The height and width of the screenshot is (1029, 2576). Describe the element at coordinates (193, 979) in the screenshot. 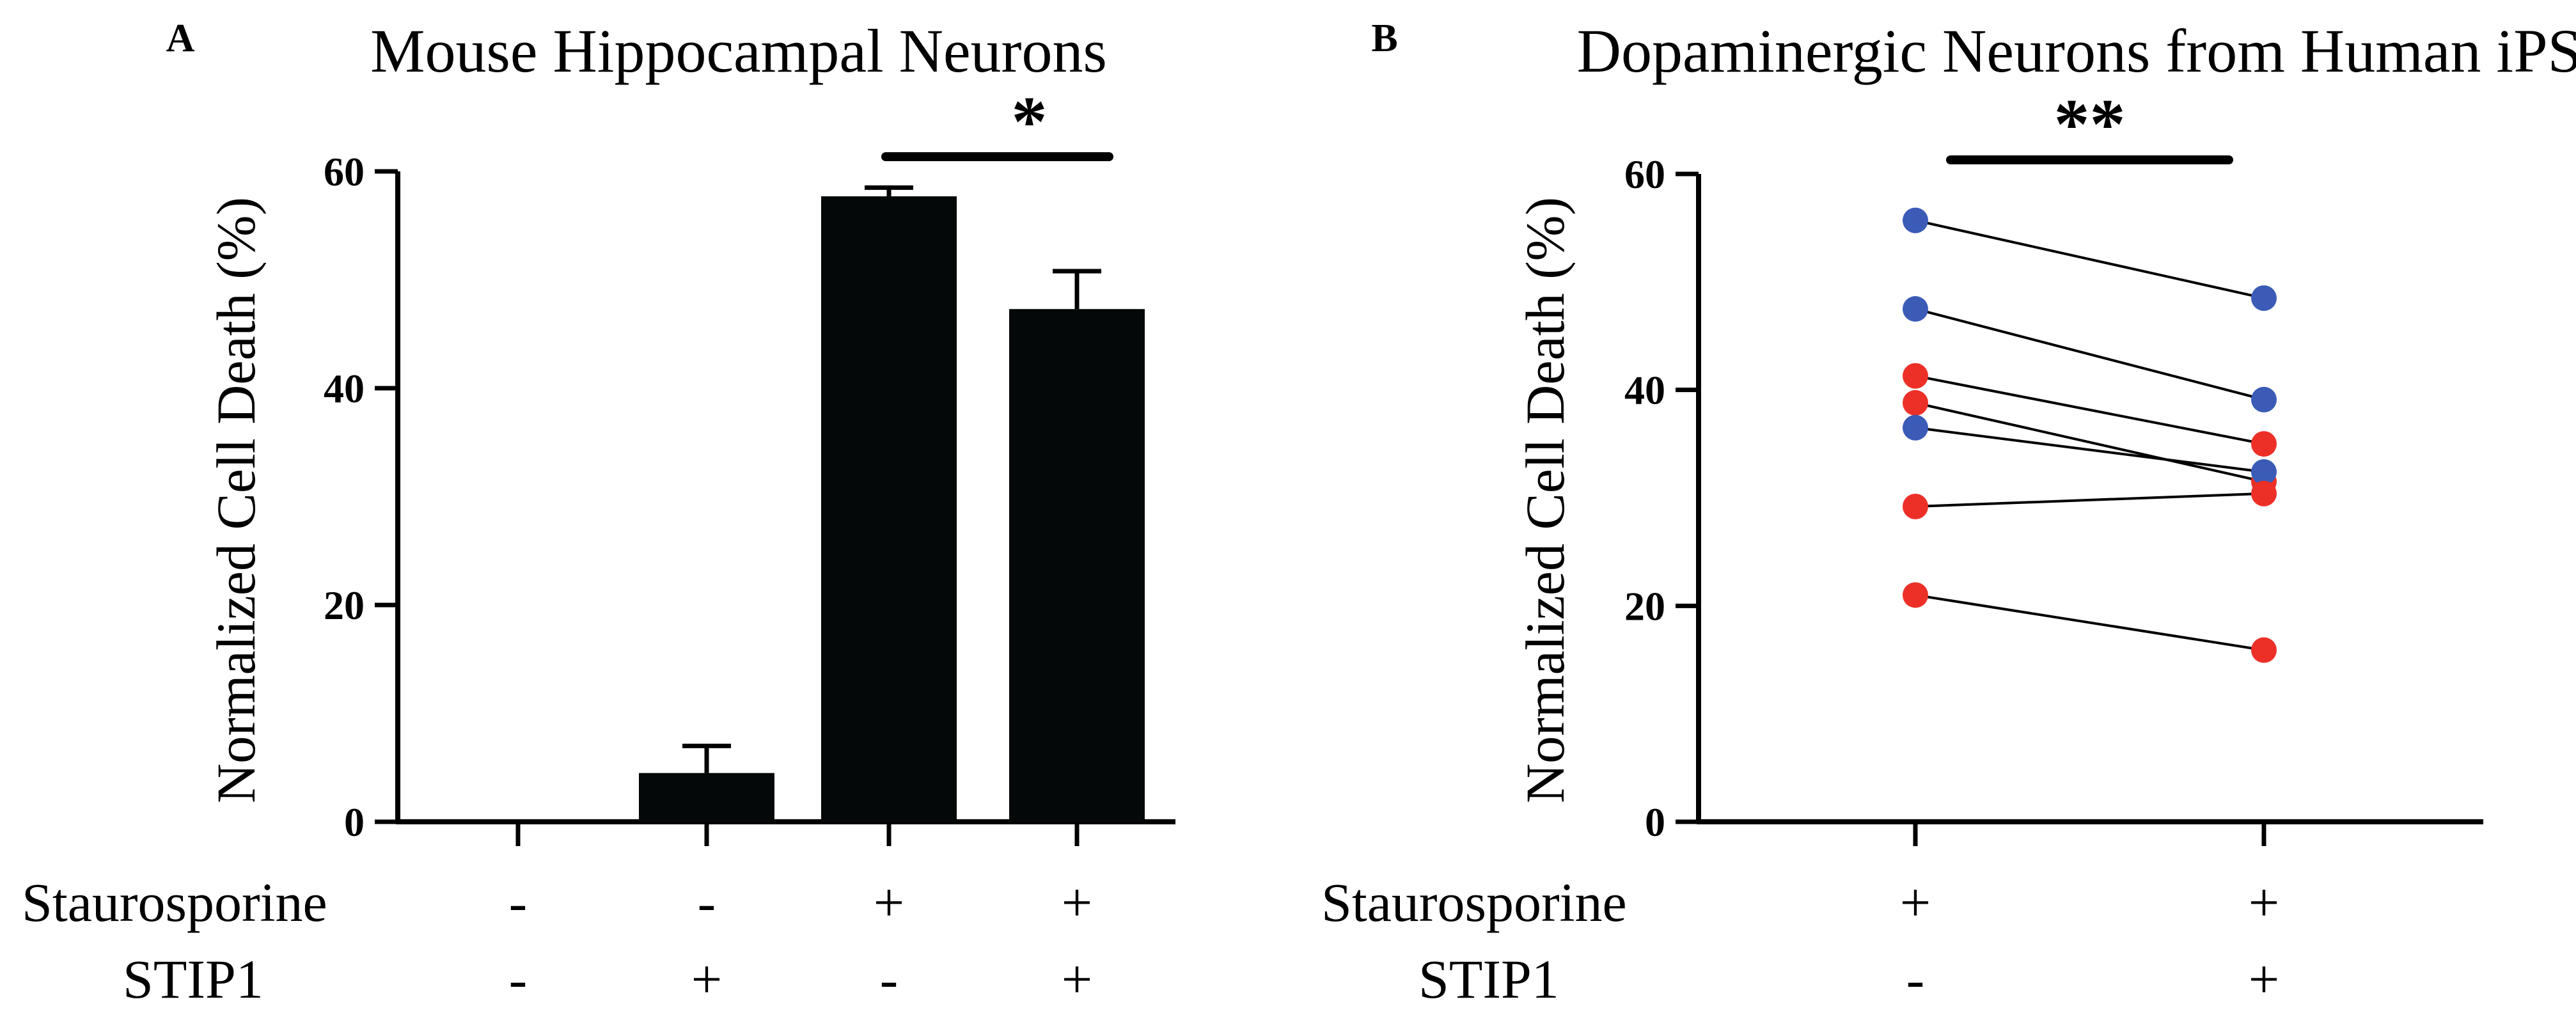

I see `panel-a-row-label-stip1: STIP1` at that location.